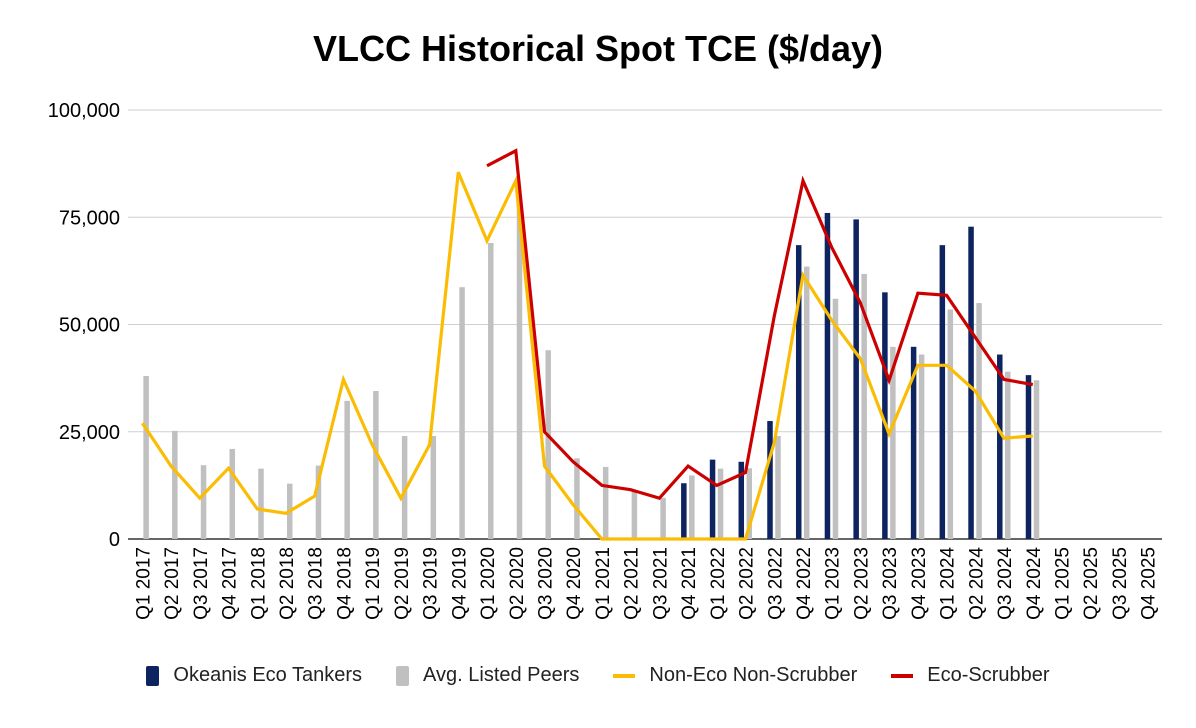 This screenshot has width=1196, height=728. Describe the element at coordinates (1005, 583) in the screenshot. I see `x-tick-label: Q3 2024` at that location.